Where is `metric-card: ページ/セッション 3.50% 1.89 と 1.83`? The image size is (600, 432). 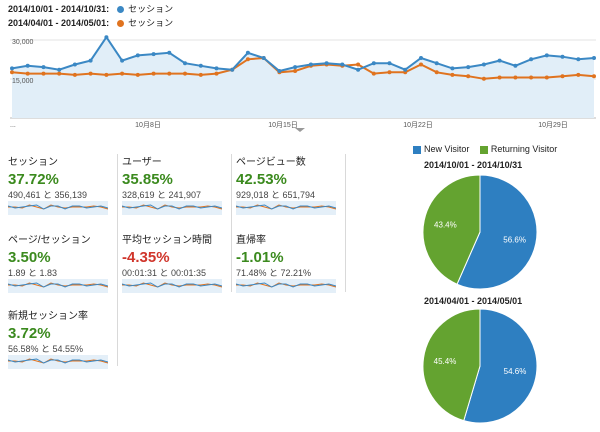
metric-card: ページ/セッション 3.50% 1.89 と 1.83 is located at coordinates (58, 263).